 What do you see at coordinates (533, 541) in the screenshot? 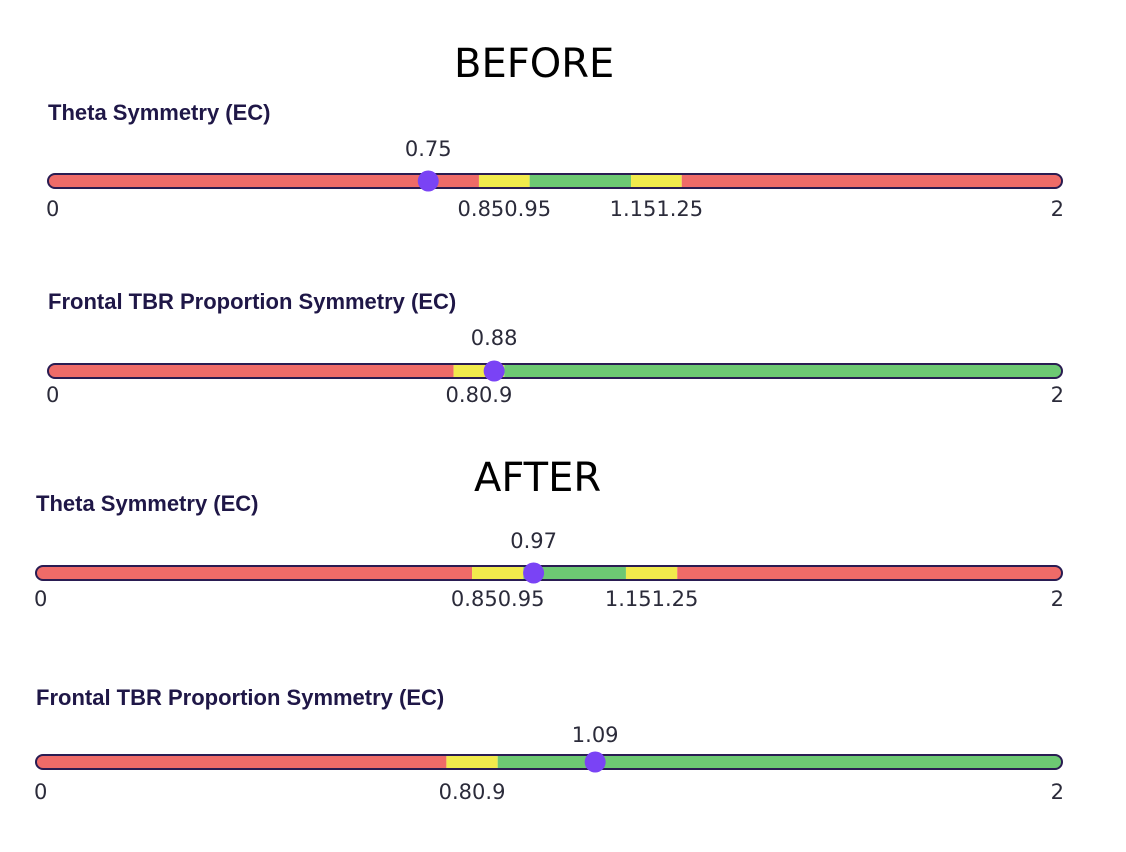
I see `value-label: 0.97` at bounding box center [533, 541].